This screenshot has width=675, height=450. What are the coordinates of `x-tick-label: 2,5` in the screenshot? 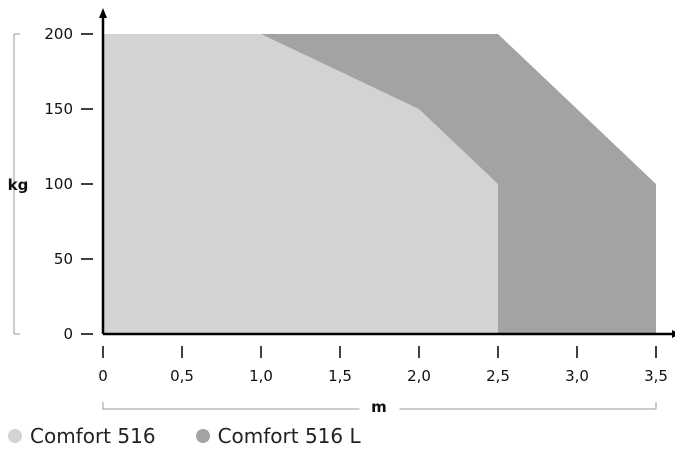 It's located at (498, 376).